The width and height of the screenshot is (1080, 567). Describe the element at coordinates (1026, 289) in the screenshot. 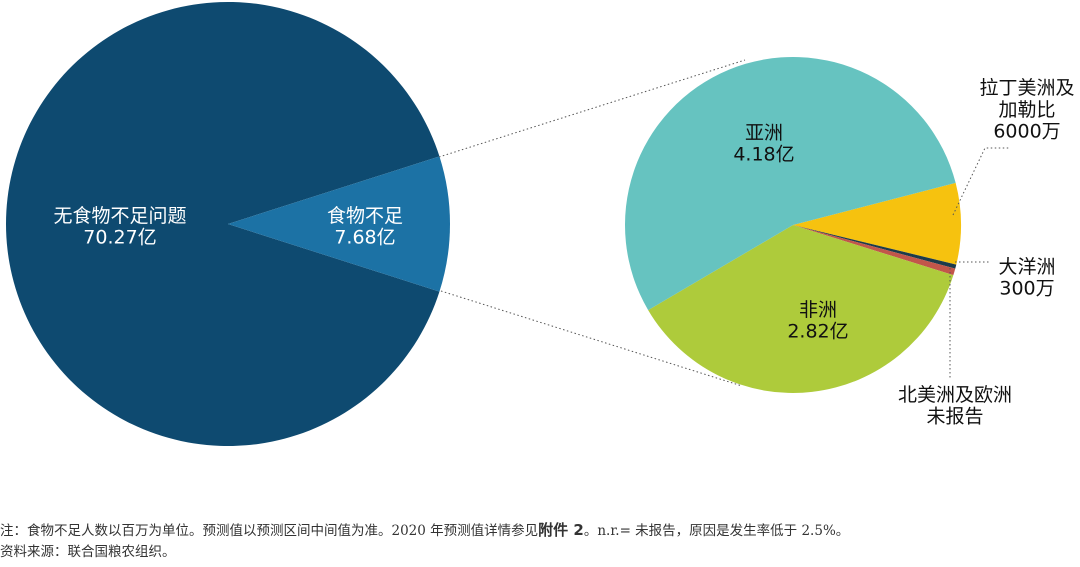

I see `value-label: 300万` at that location.